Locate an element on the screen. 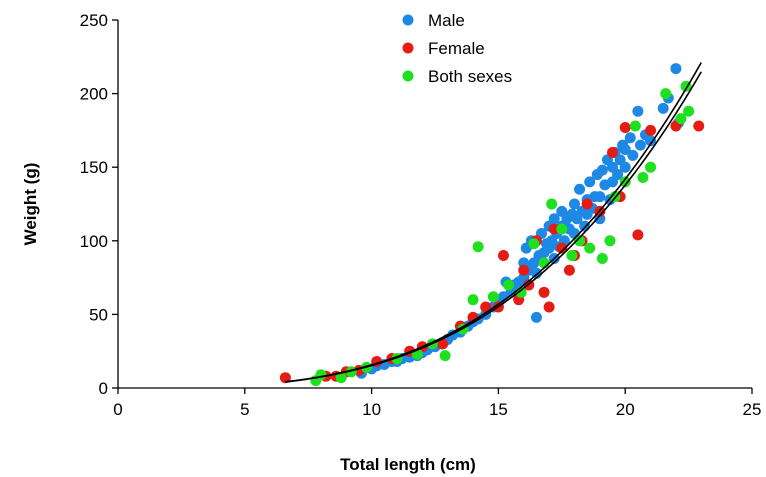  y-axis-ticks: 0 50 100 150 200 250 is located at coordinates (99, 204).